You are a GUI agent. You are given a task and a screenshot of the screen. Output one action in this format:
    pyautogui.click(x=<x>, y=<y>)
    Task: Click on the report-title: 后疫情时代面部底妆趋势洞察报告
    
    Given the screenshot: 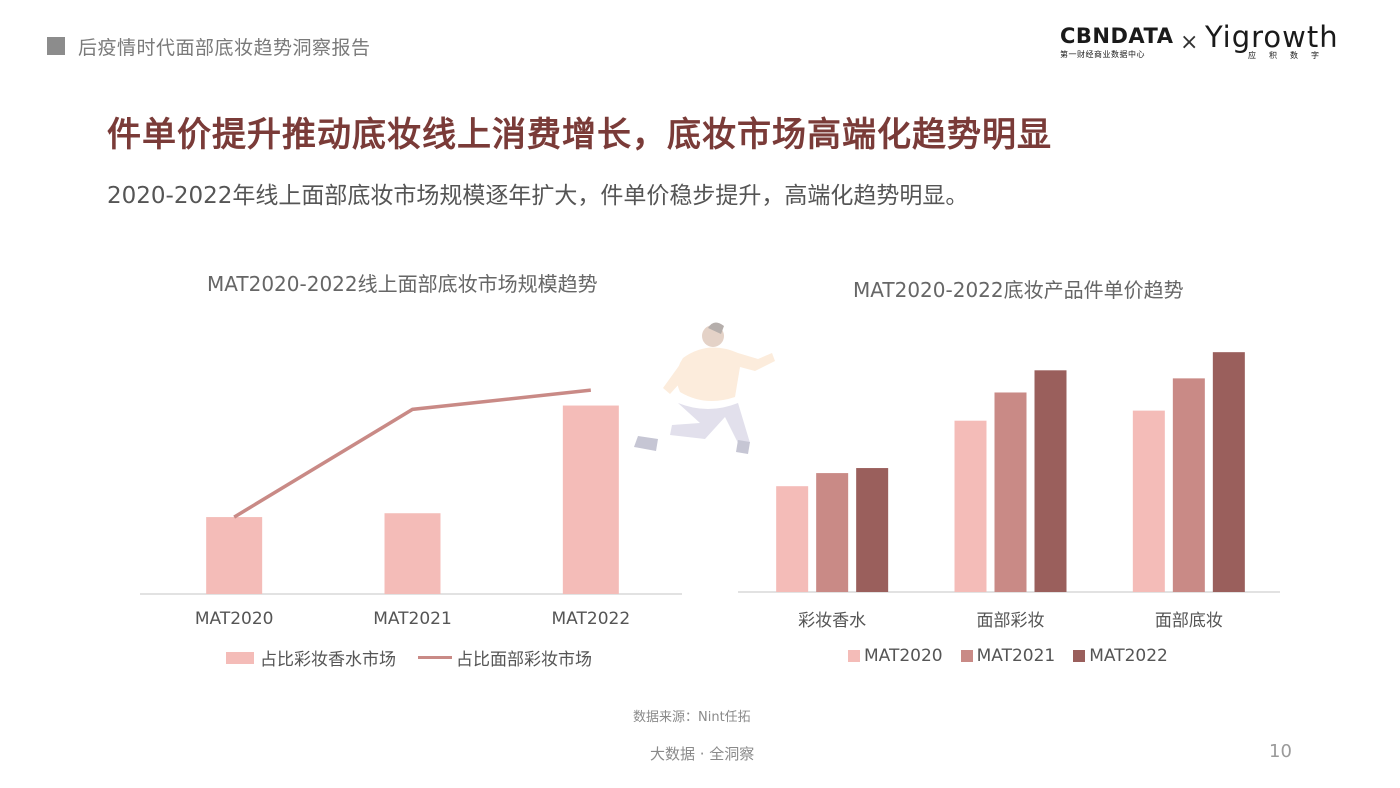 What is the action you would take?
    pyautogui.click(x=224, y=48)
    